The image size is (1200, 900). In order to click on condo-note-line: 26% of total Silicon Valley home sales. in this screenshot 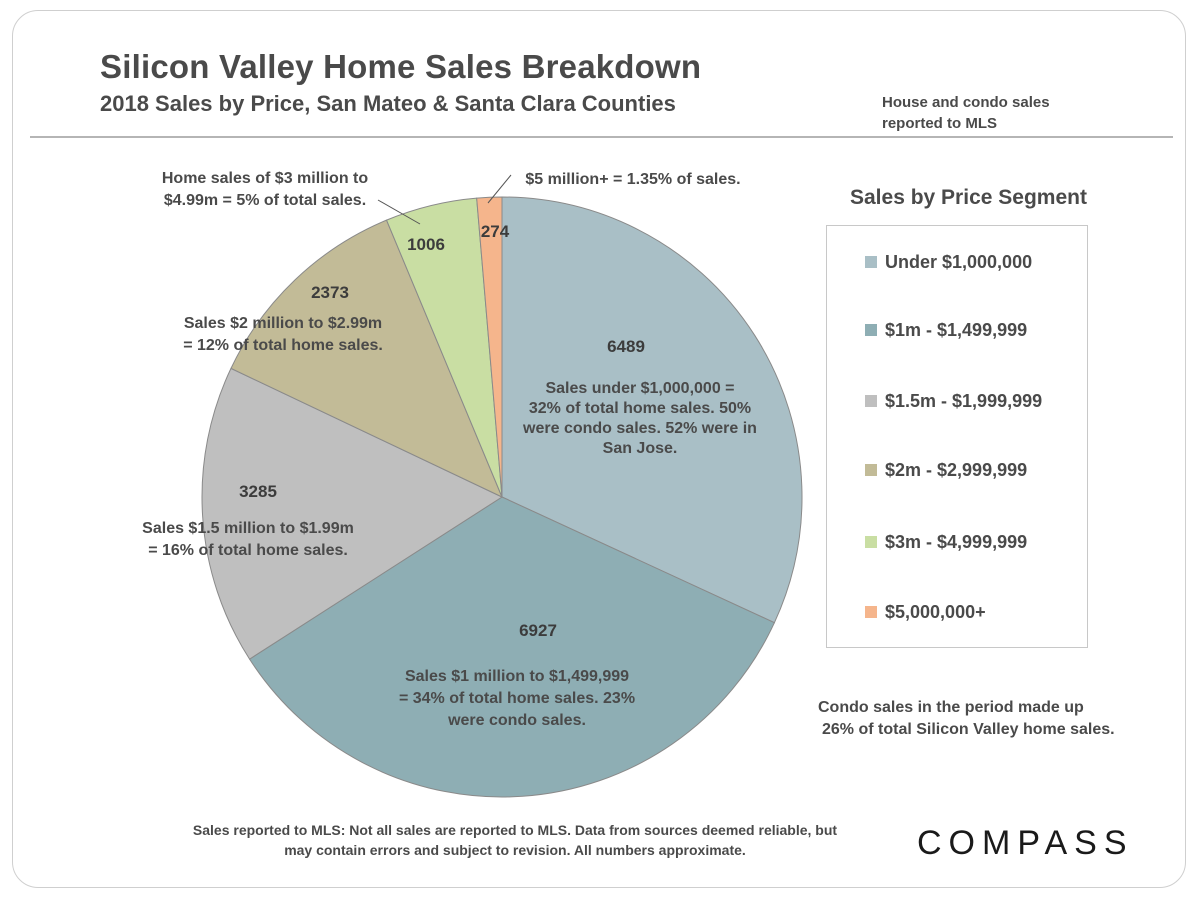, I will do `click(968, 729)`.